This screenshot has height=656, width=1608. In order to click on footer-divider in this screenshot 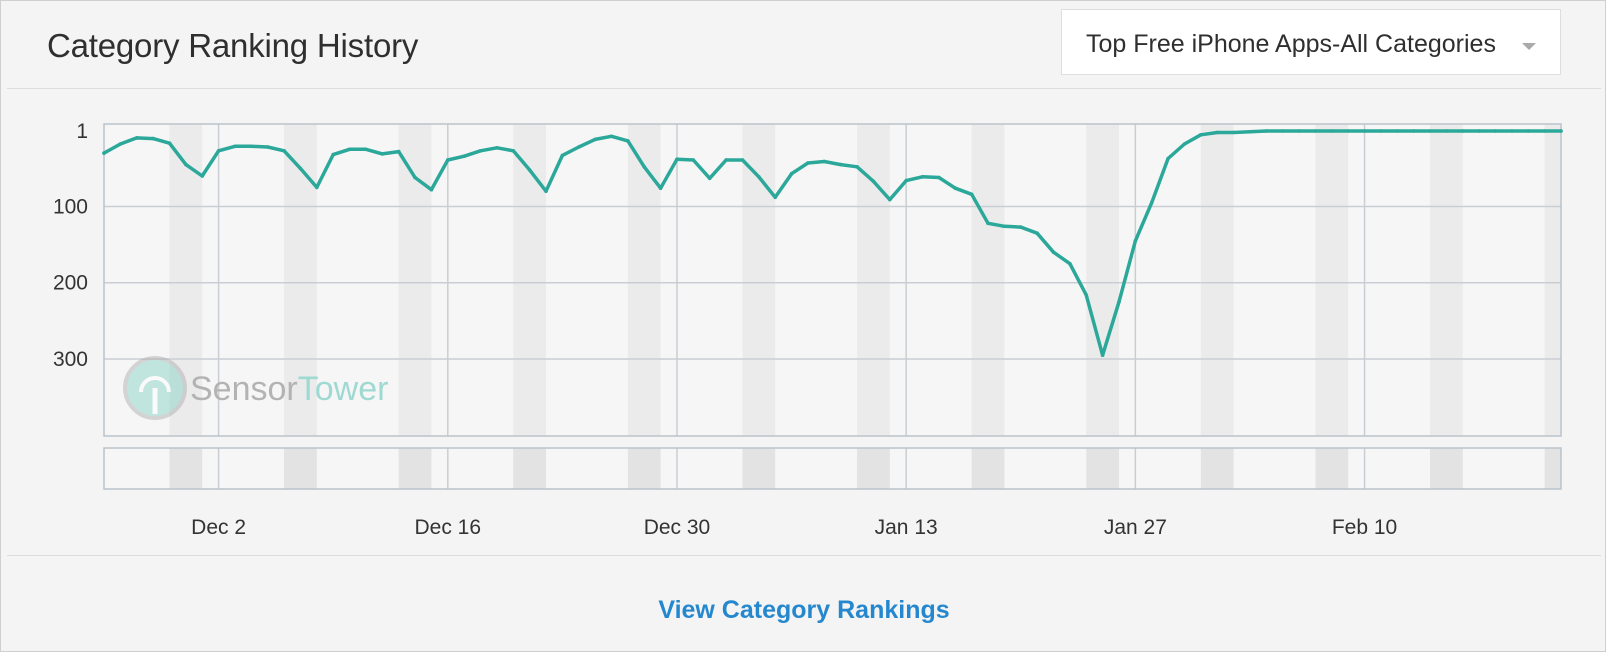, I will do `click(804, 555)`.